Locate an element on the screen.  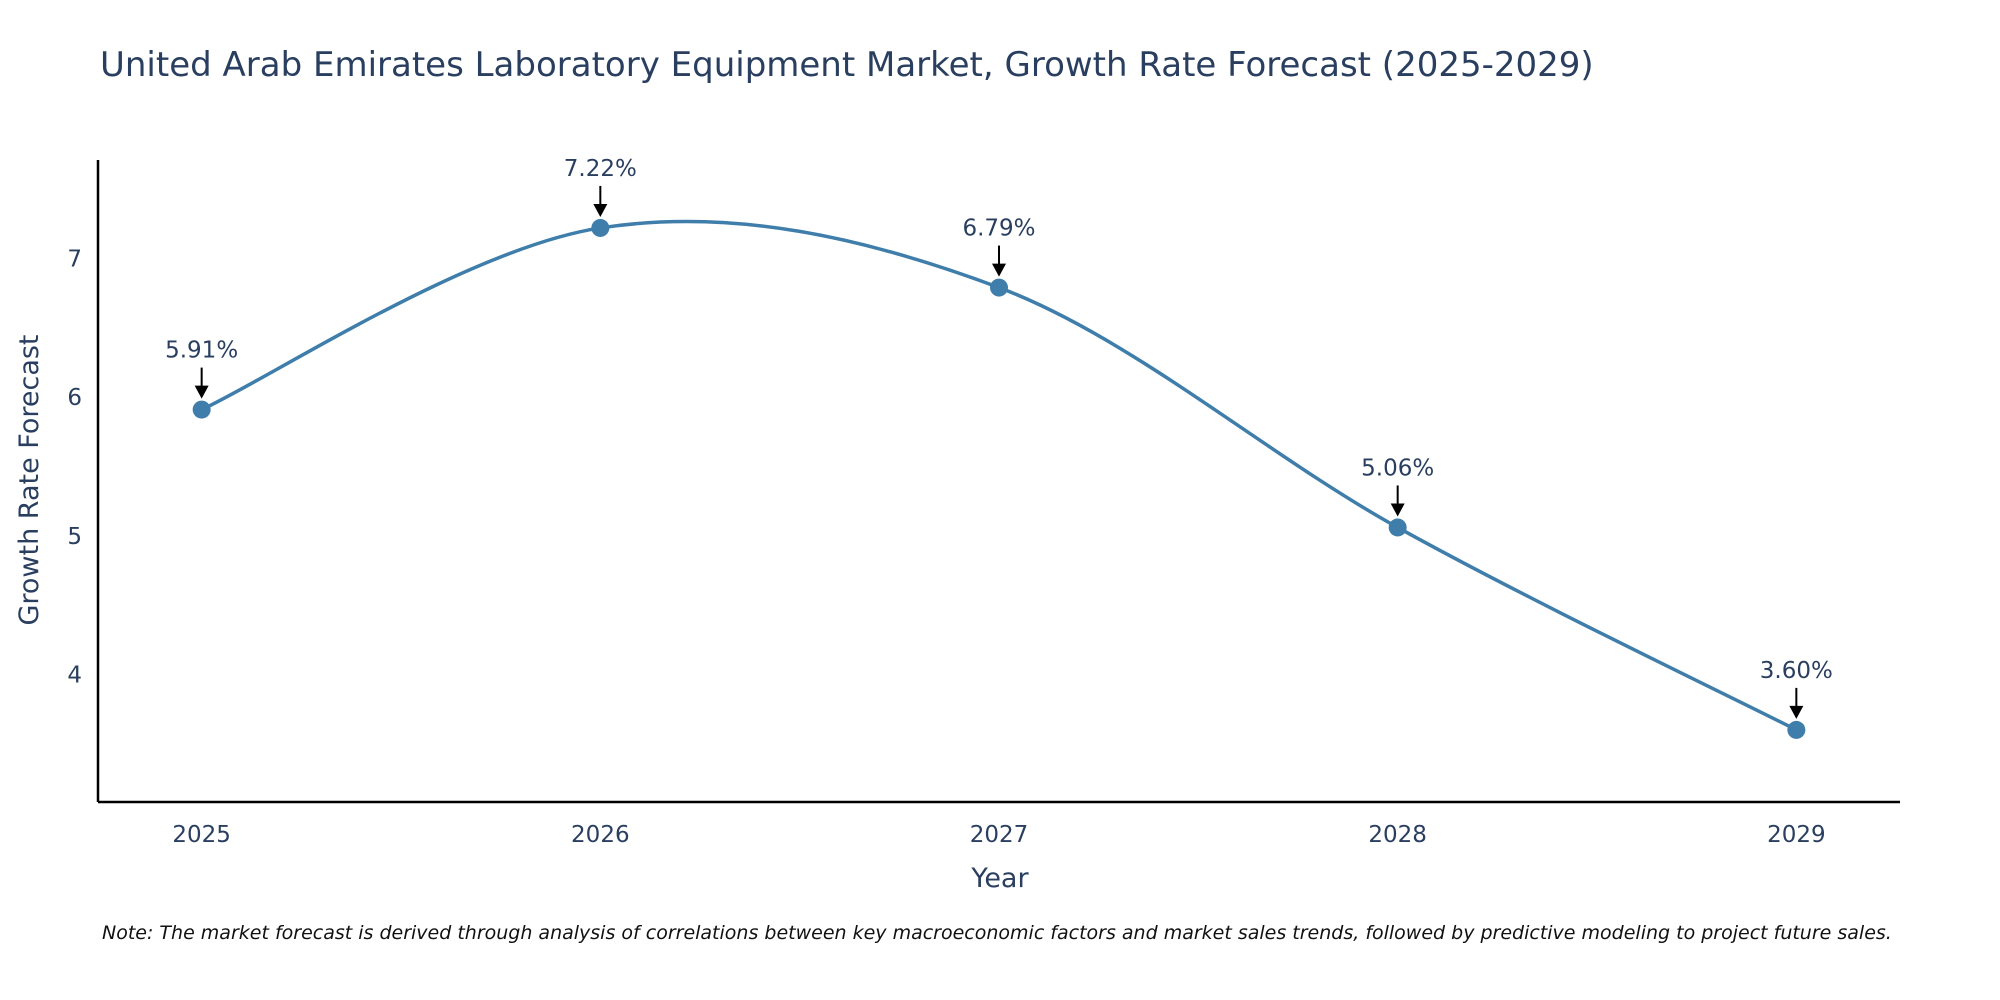
x-tick-label: 2027 is located at coordinates (999, 835).